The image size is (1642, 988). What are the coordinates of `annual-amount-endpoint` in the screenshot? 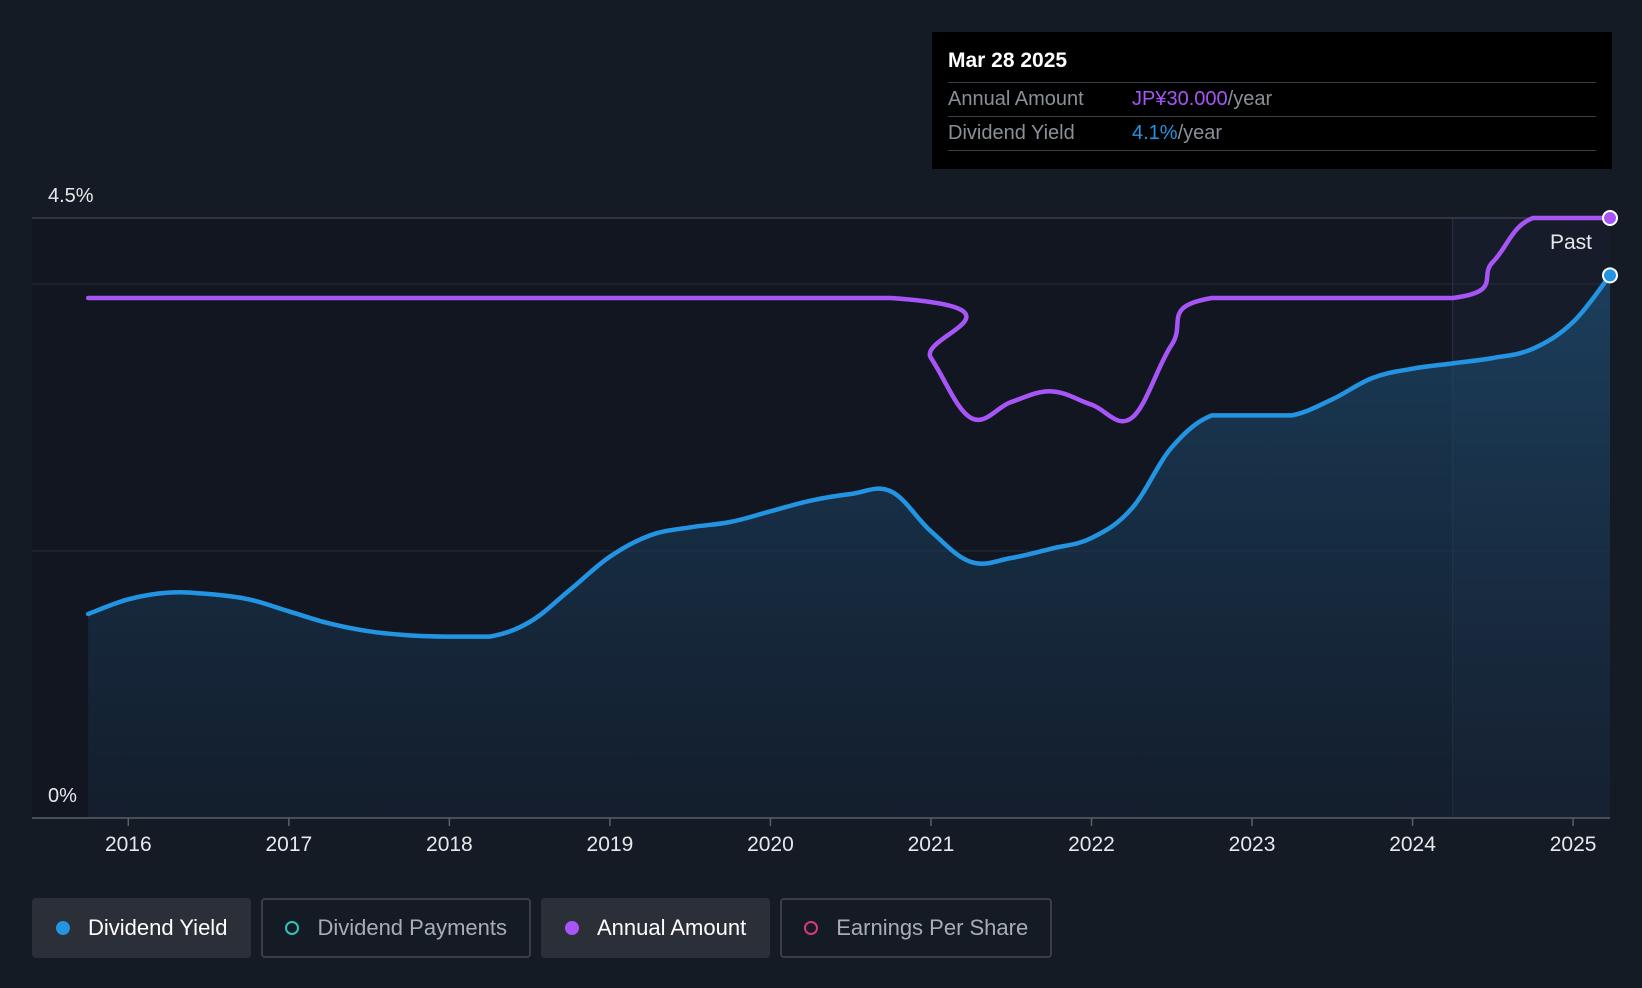 It's located at (1610, 218).